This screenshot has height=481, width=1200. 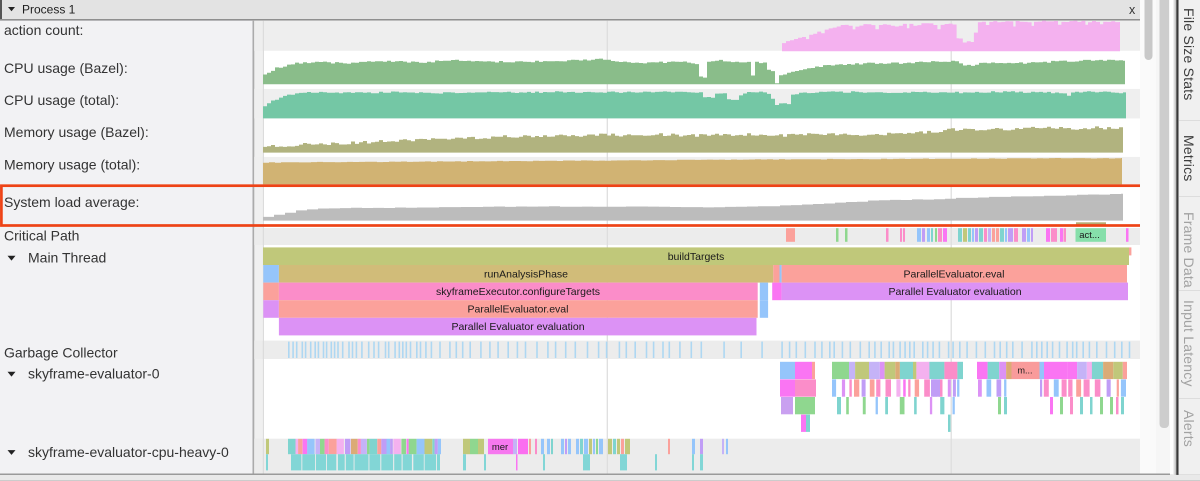 I want to click on svg-text: Alerts, so click(x=1189, y=428).